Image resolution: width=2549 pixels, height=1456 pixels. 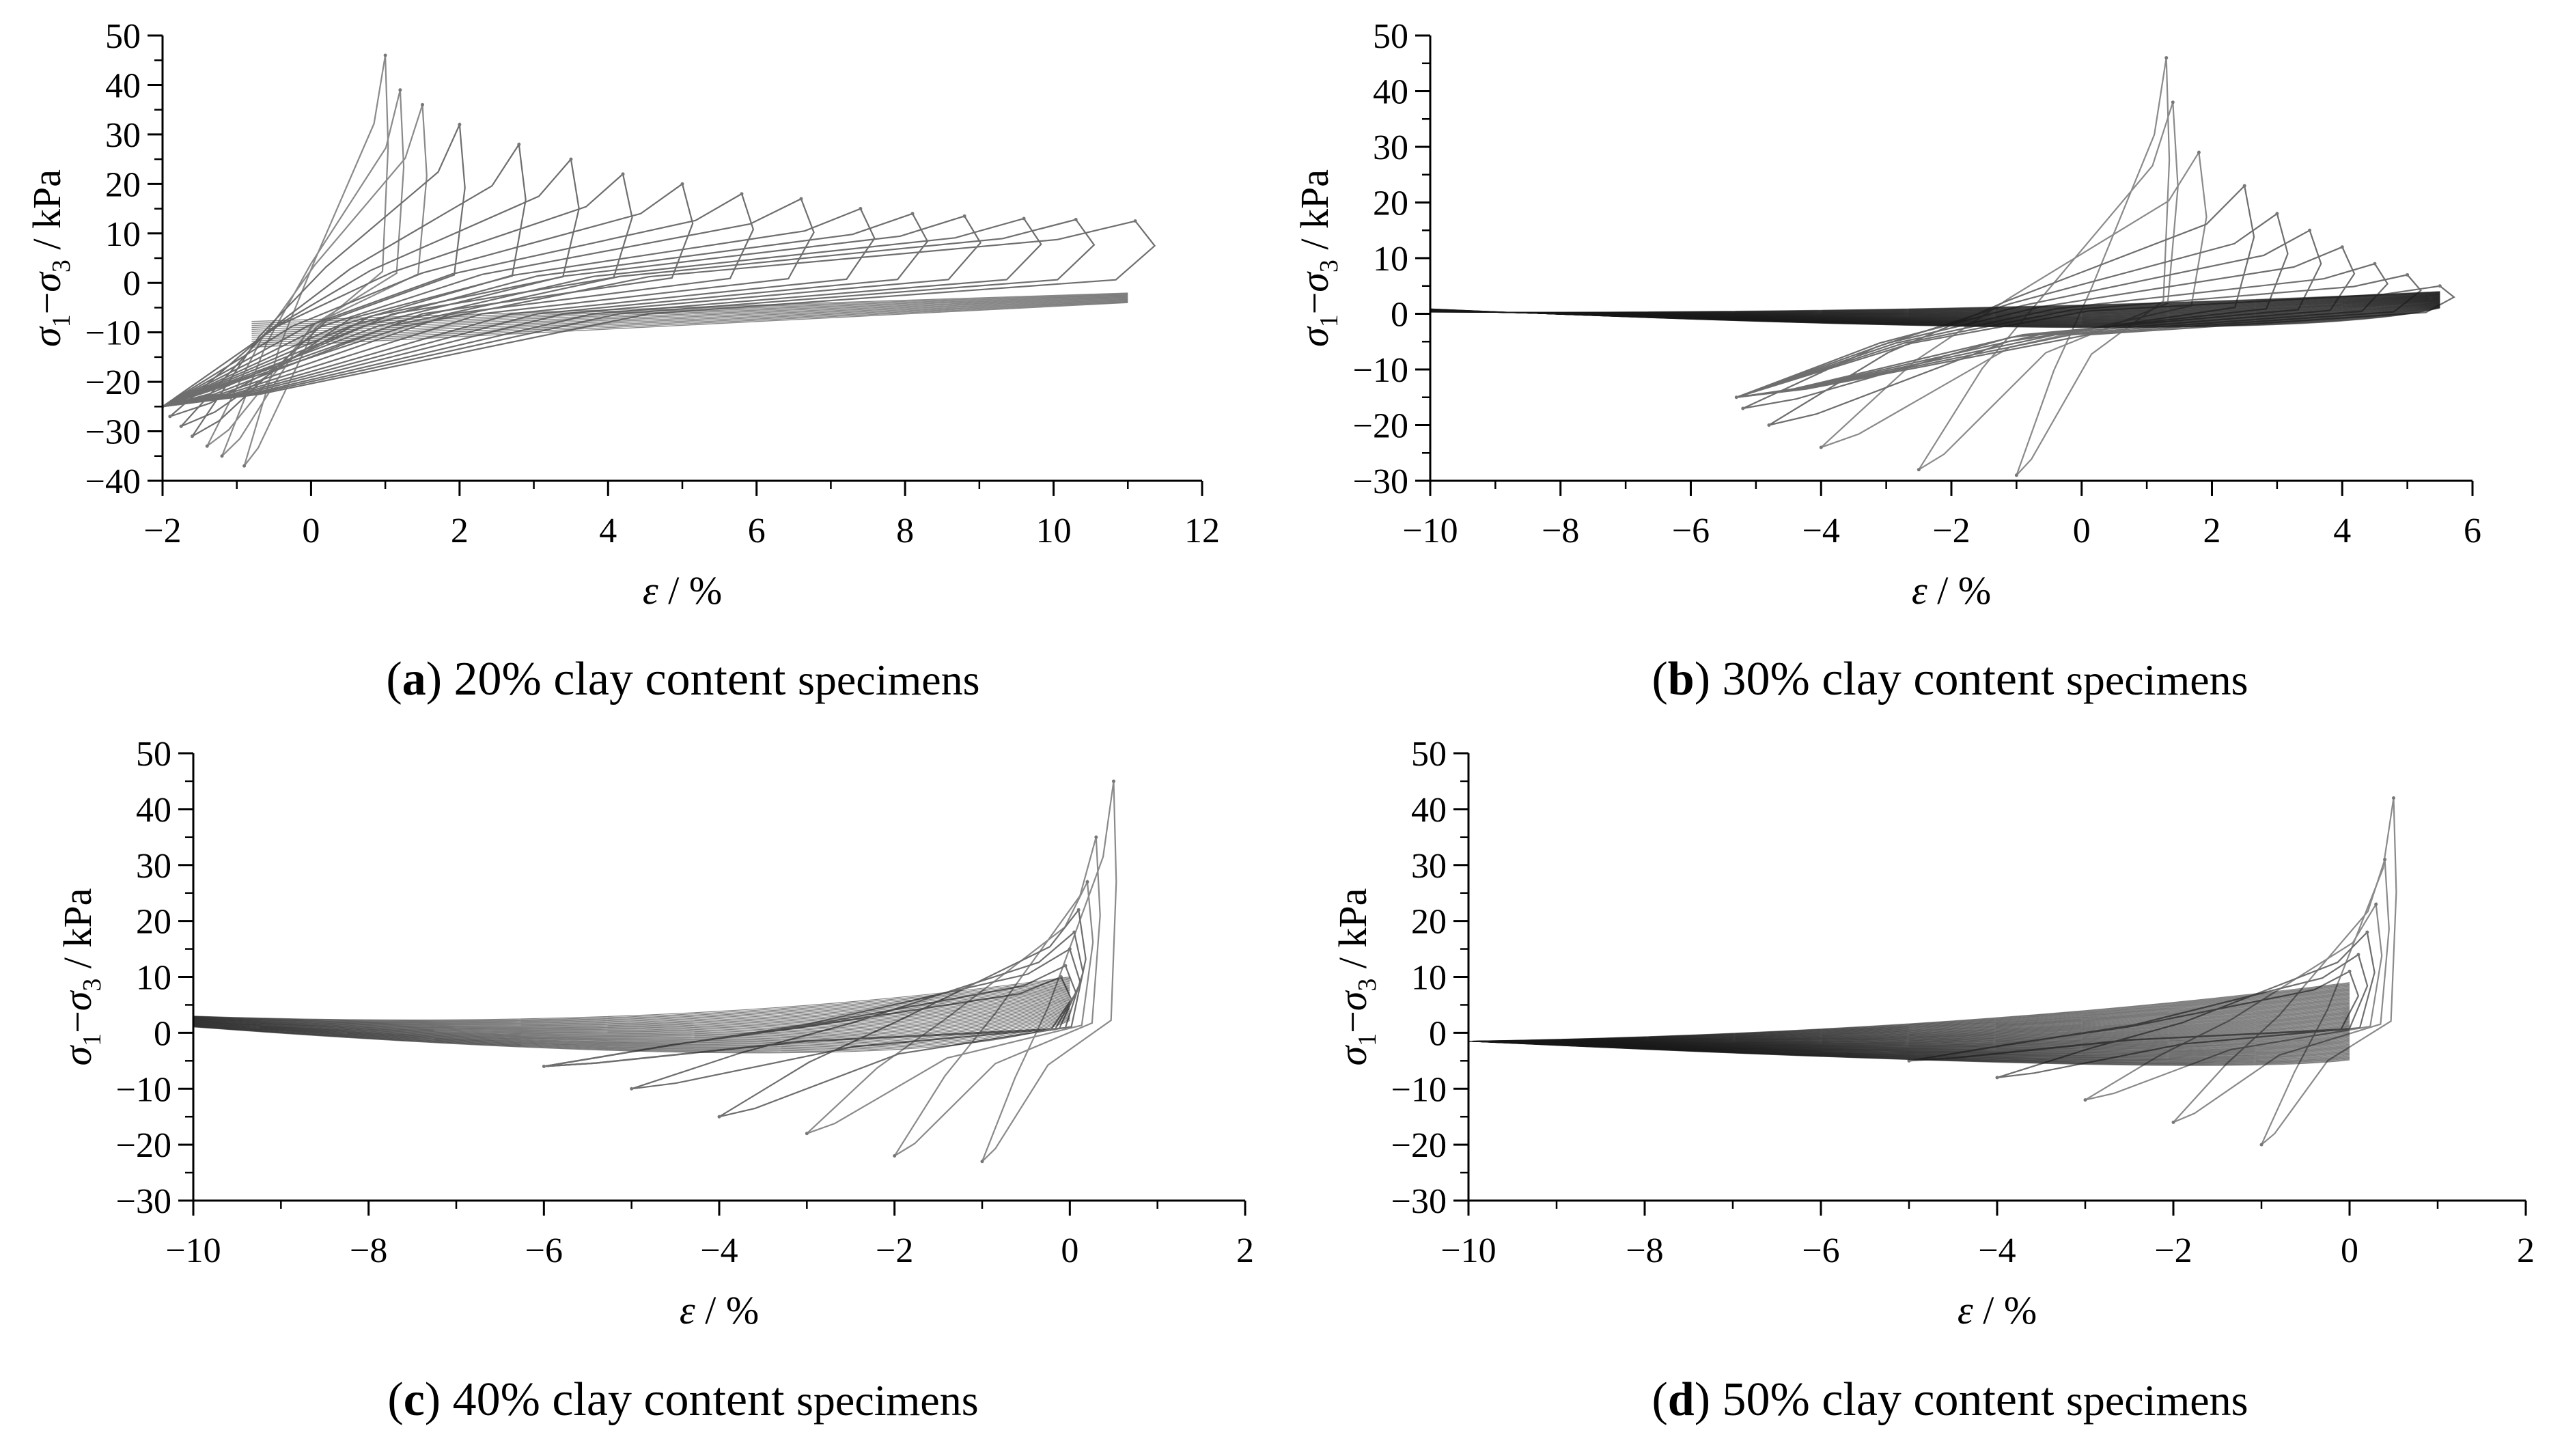 What do you see at coordinates (1951, 531) in the screenshot?
I see `x-tick-label: −2` at bounding box center [1951, 531].